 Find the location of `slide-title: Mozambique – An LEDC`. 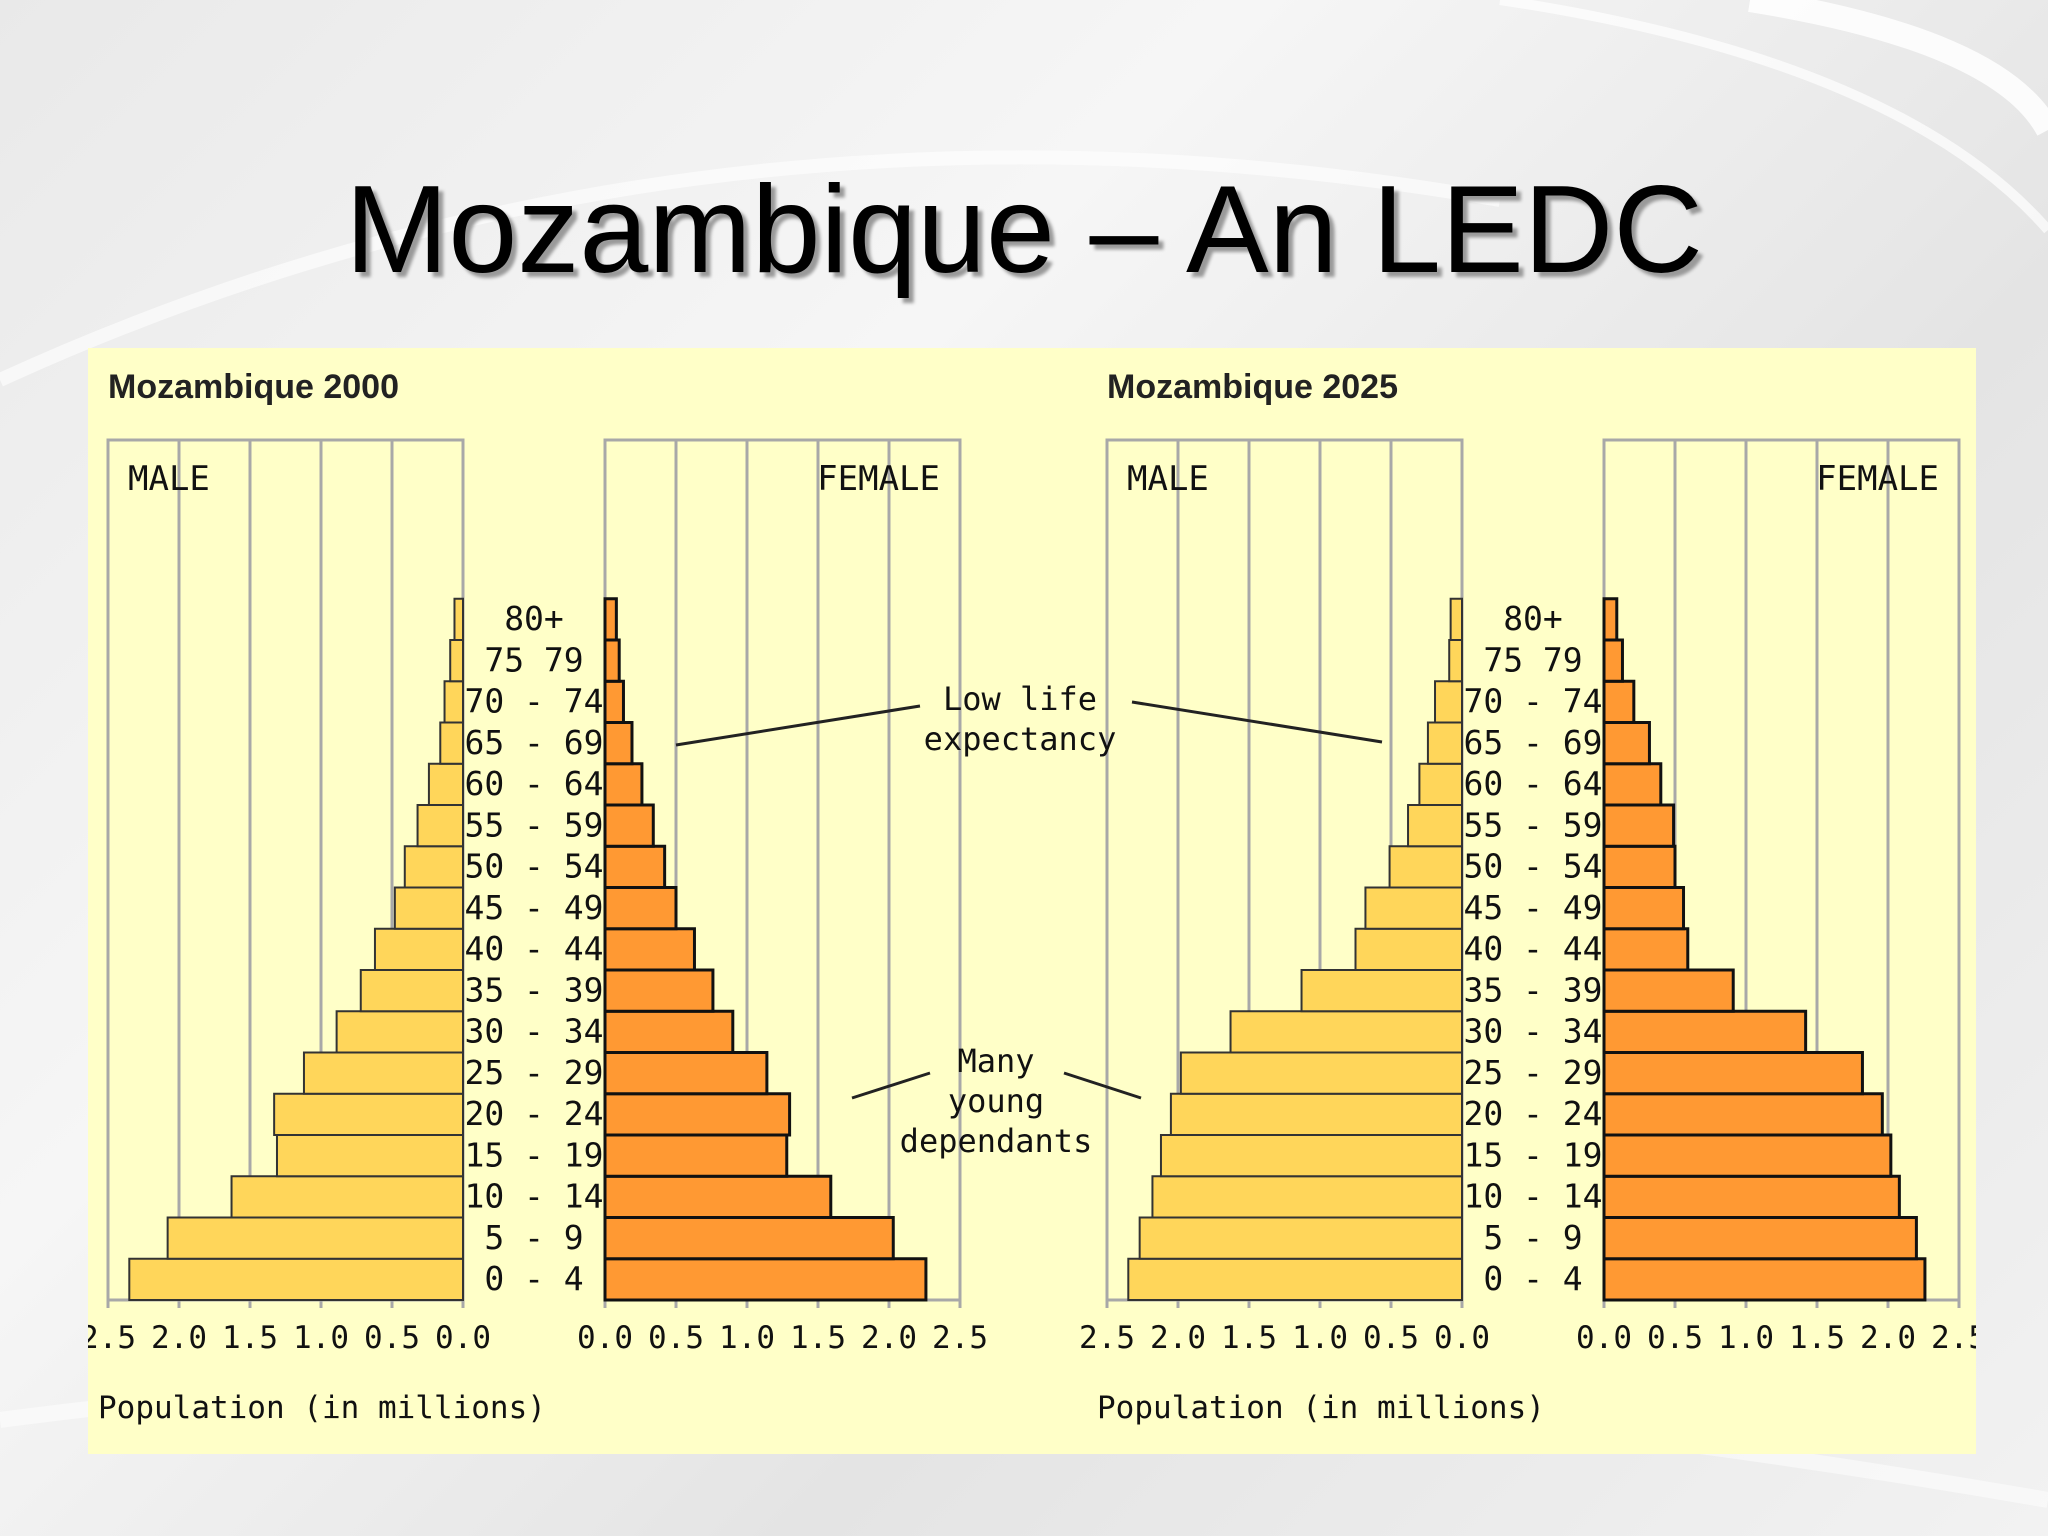

slide-title: Mozambique – An LEDC is located at coordinates (1024, 230).